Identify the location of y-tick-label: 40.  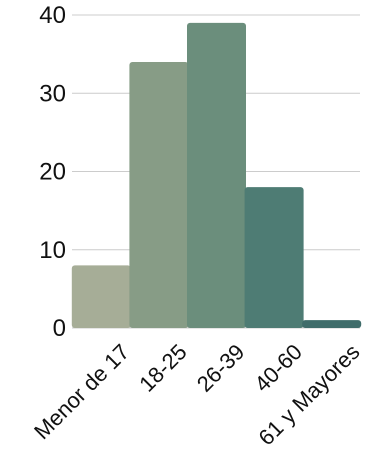
(52, 15).